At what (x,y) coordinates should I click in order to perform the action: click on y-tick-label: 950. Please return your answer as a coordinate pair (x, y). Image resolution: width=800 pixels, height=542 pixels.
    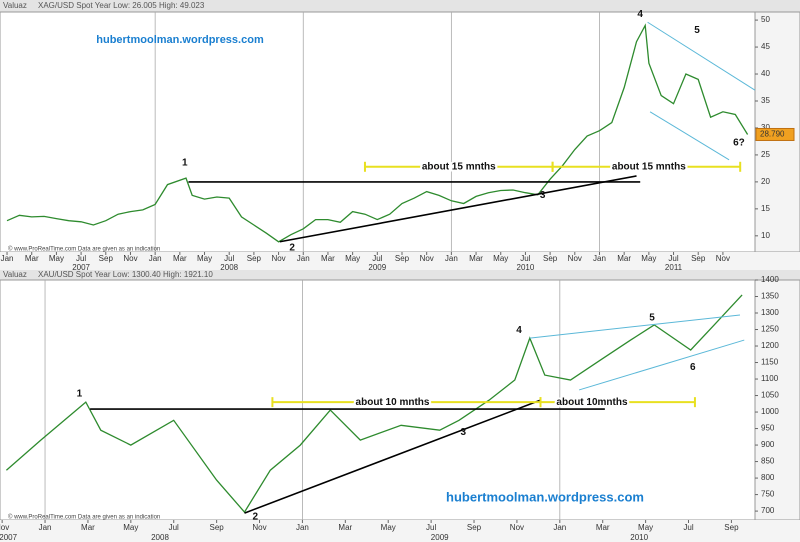
    Looking at the image, I should click on (768, 428).